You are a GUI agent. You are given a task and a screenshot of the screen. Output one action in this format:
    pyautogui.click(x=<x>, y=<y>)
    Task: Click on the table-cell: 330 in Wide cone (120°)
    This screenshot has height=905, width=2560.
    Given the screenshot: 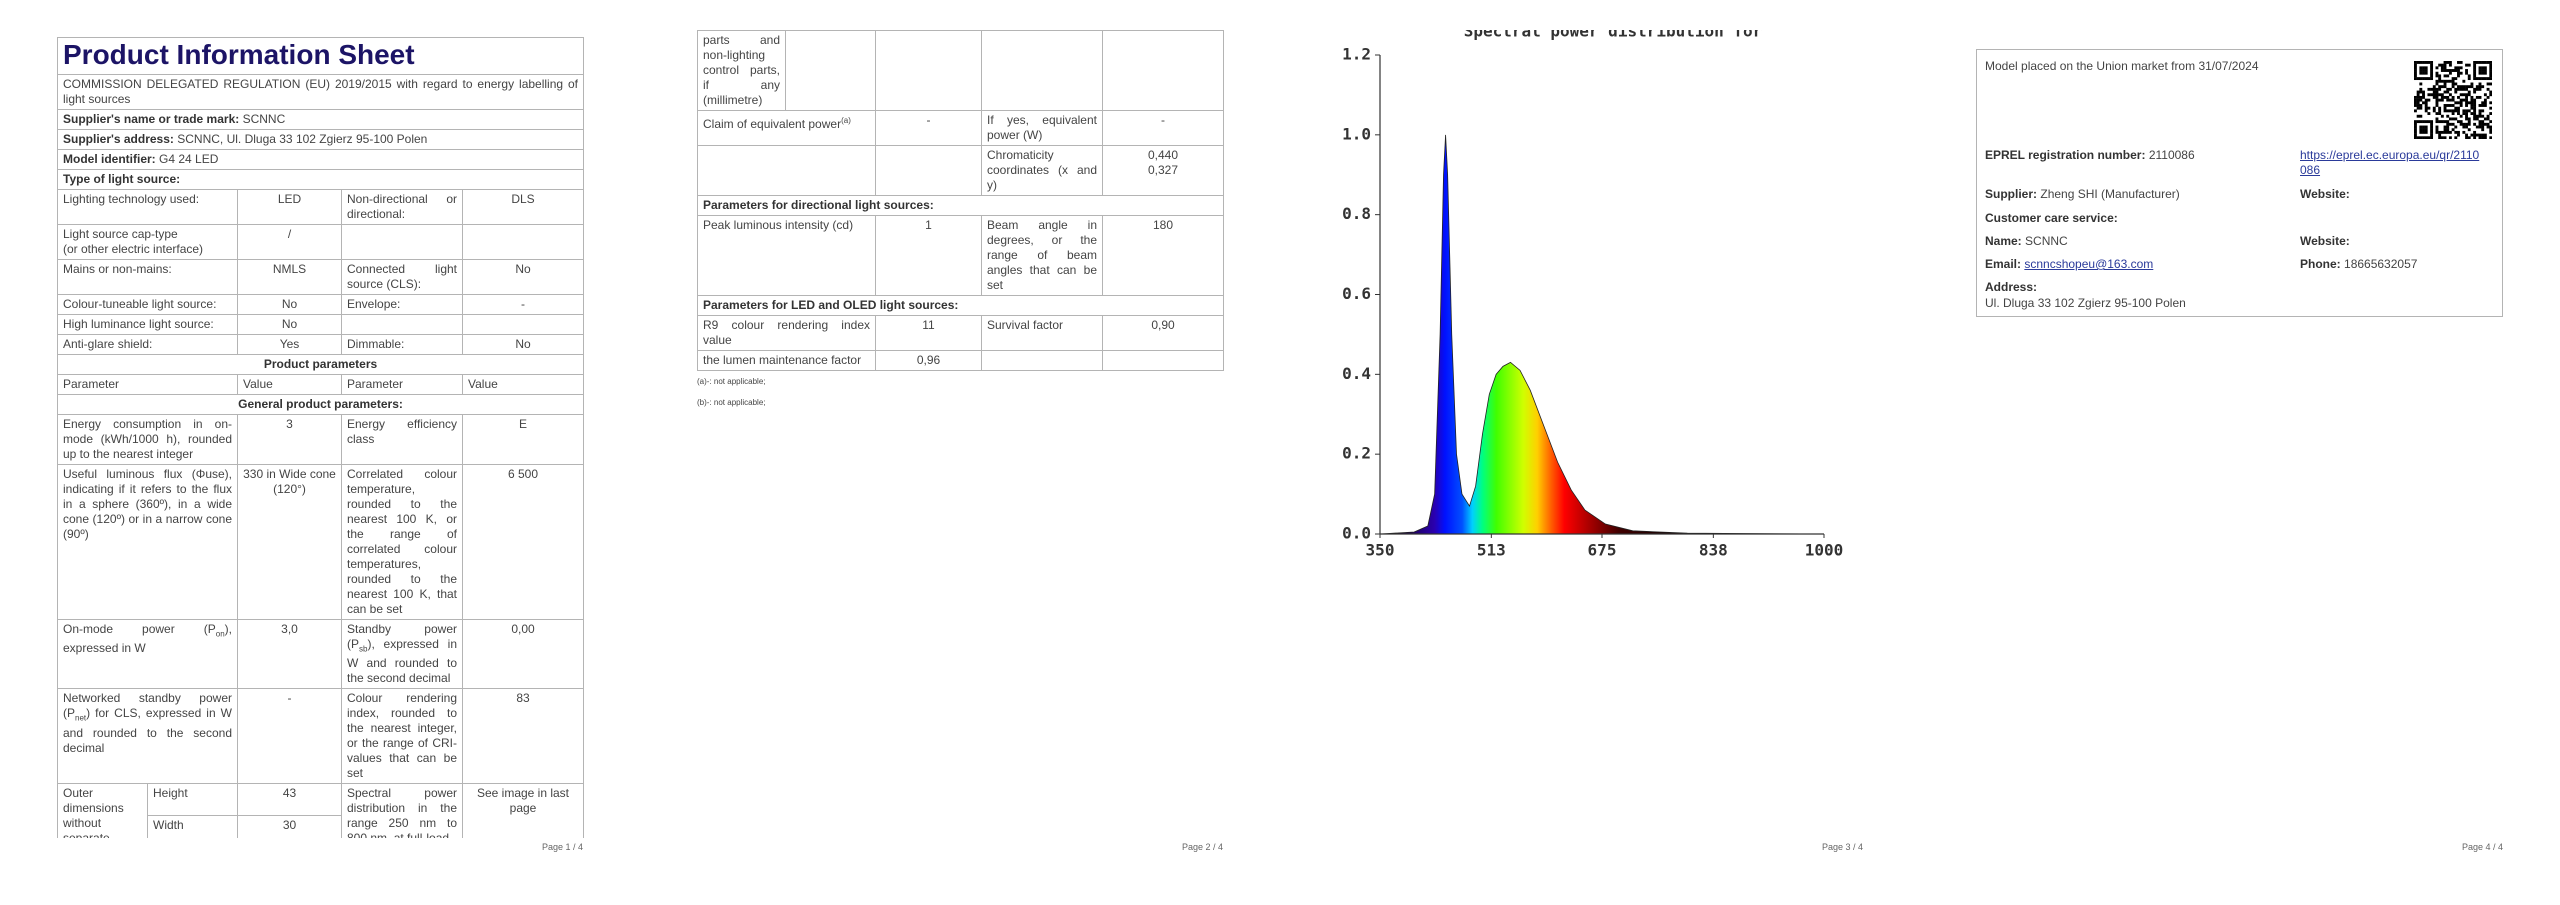 What is the action you would take?
    pyautogui.click(x=289, y=542)
    